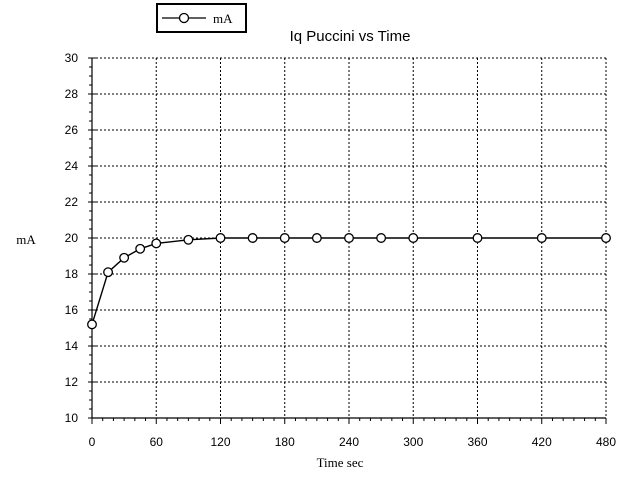 Image resolution: width=626 pixels, height=485 pixels. Describe the element at coordinates (285, 442) in the screenshot. I see `x-tick-label: 180` at that location.